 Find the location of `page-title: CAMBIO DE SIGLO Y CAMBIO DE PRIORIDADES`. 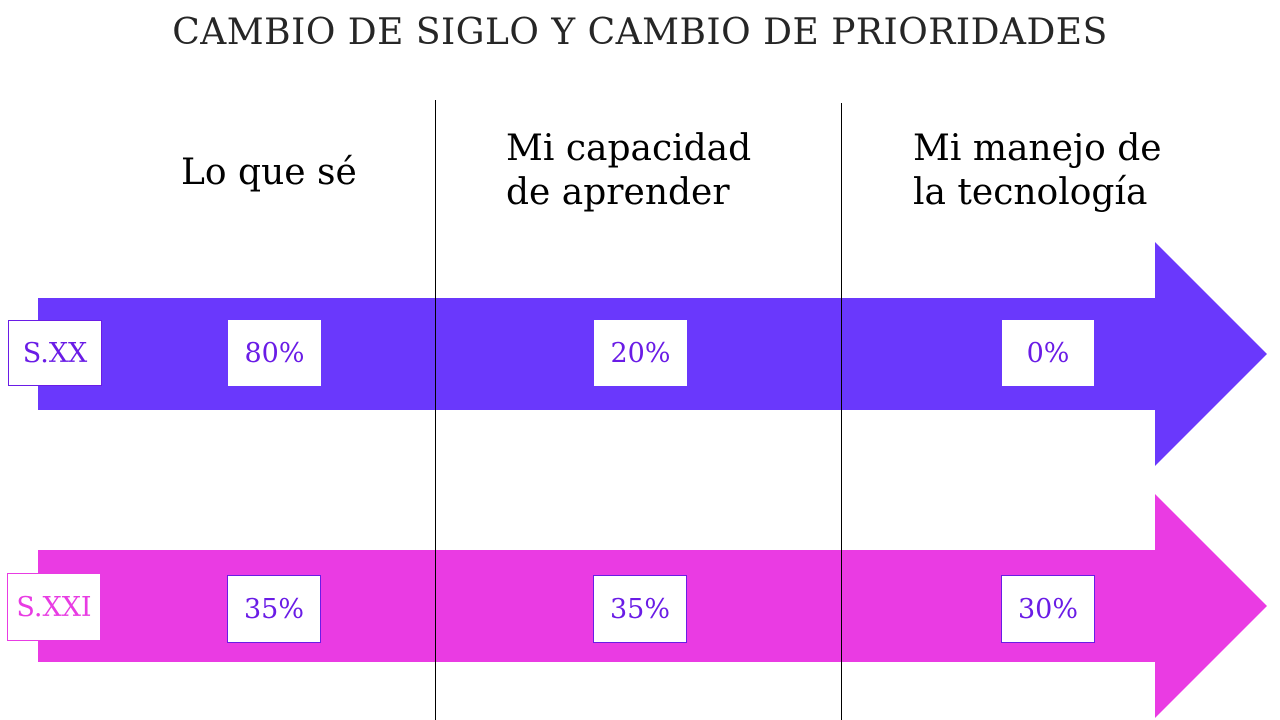

page-title: CAMBIO DE SIGLO Y CAMBIO DE PRIORIDADES is located at coordinates (640, 32).